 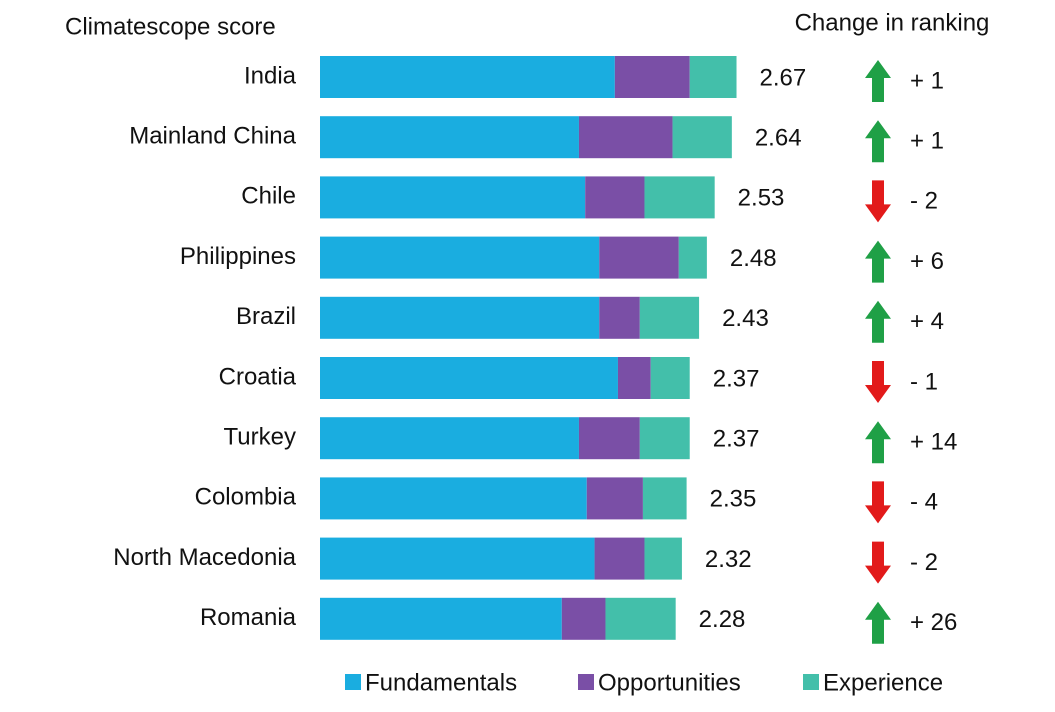 I want to click on change-title: Change in ranking, so click(x=892, y=22).